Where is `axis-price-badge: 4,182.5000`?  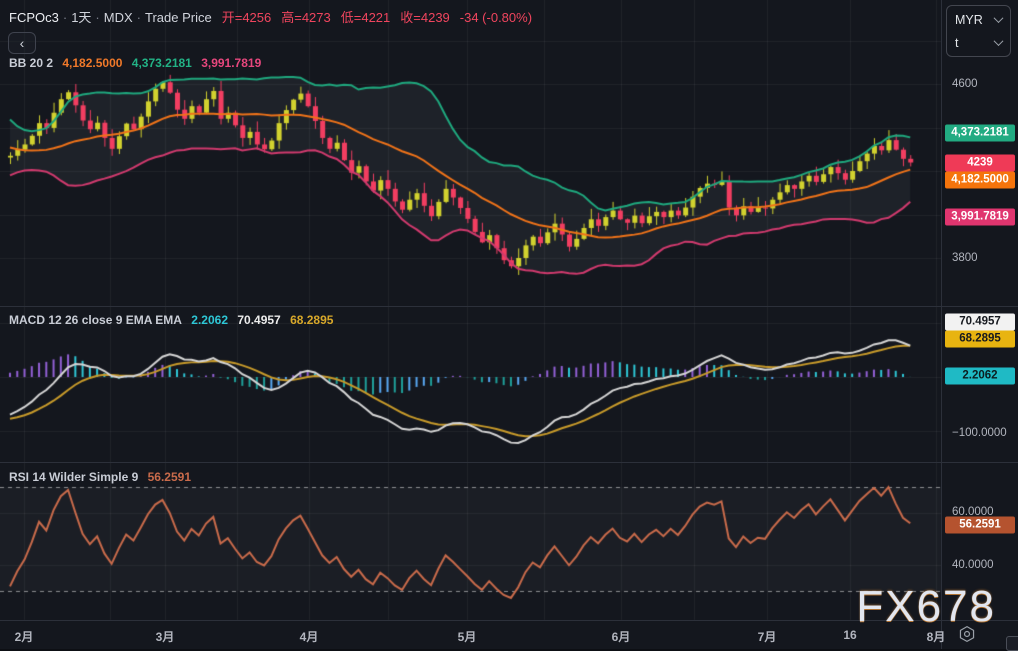
axis-price-badge: 4,182.5000 is located at coordinates (980, 180).